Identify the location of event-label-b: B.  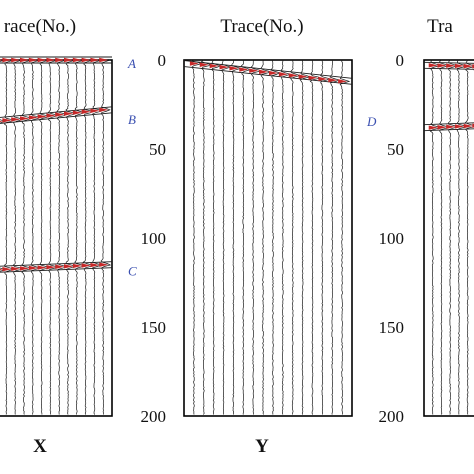
(132, 119).